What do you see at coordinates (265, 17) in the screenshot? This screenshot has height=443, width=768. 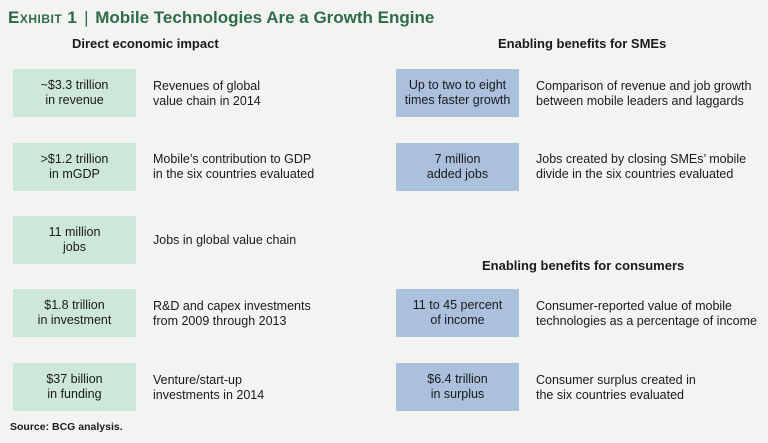 I see `exhibit-title-text: Mobile Technologies Are a Growth Engine` at bounding box center [265, 17].